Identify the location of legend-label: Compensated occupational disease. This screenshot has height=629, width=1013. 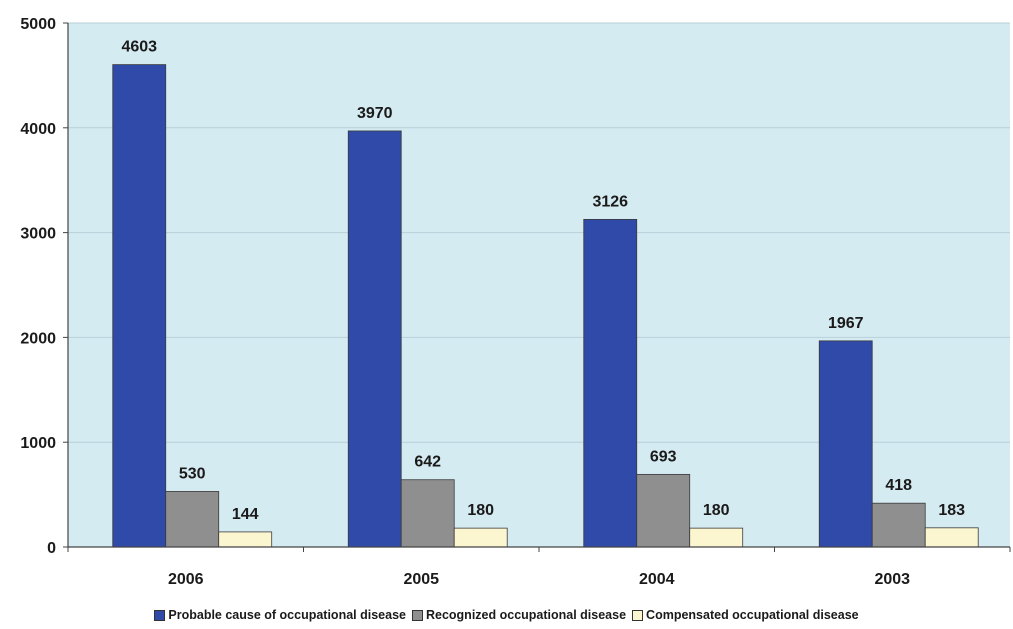
(752, 615).